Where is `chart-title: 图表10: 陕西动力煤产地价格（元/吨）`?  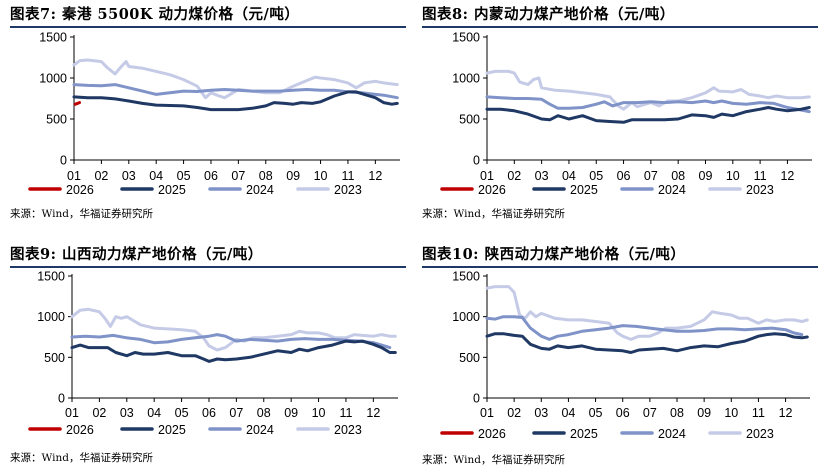
chart-title: 图表10: 陕西动力煤产地价格（元/吨） is located at coordinates (554, 254).